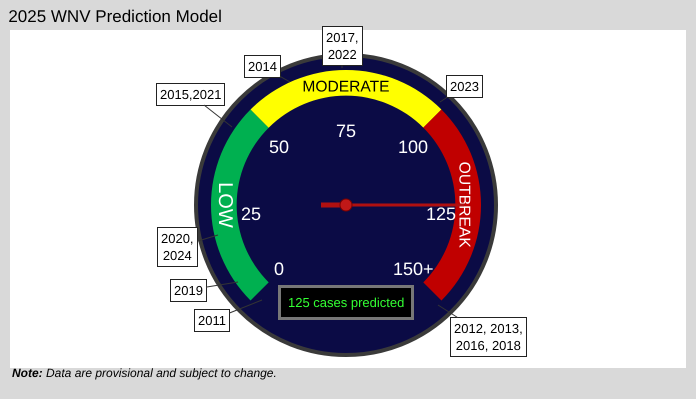 This screenshot has width=696, height=399. I want to click on text: 50, so click(279, 147).